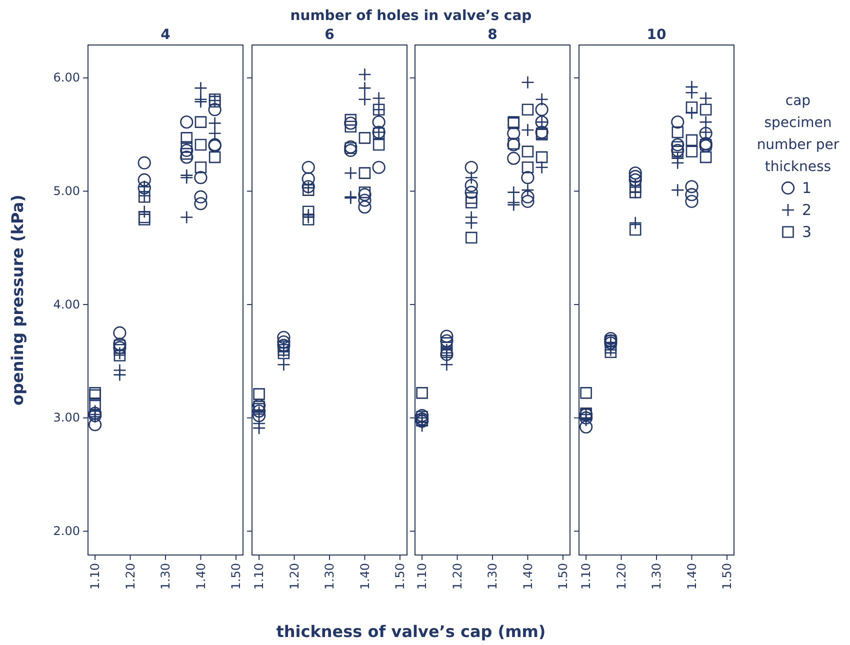 This screenshot has height=645, width=850. I want to click on y-tick-label: 2.00, so click(66, 531).